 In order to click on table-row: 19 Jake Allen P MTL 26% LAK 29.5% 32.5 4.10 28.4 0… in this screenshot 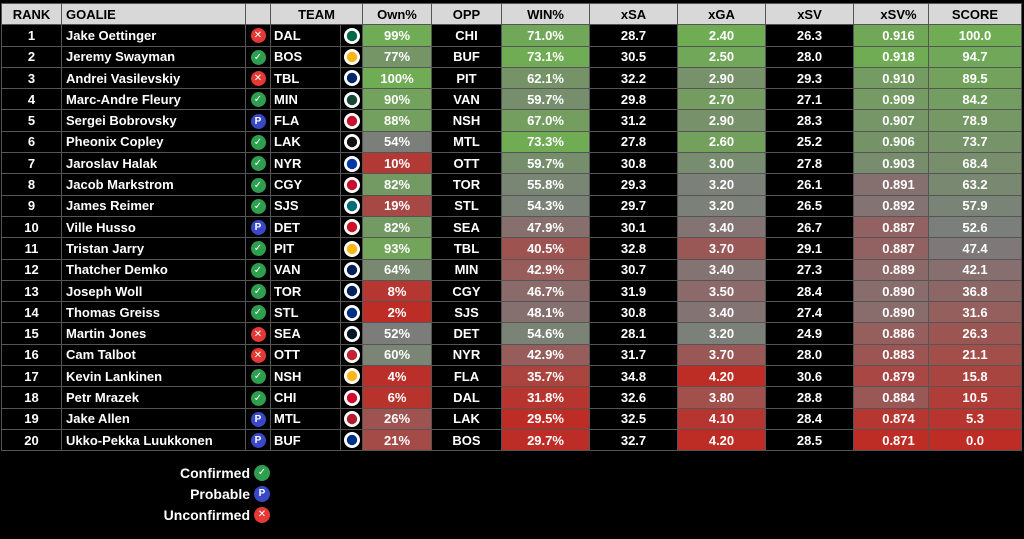, I will do `click(472, 418)`.